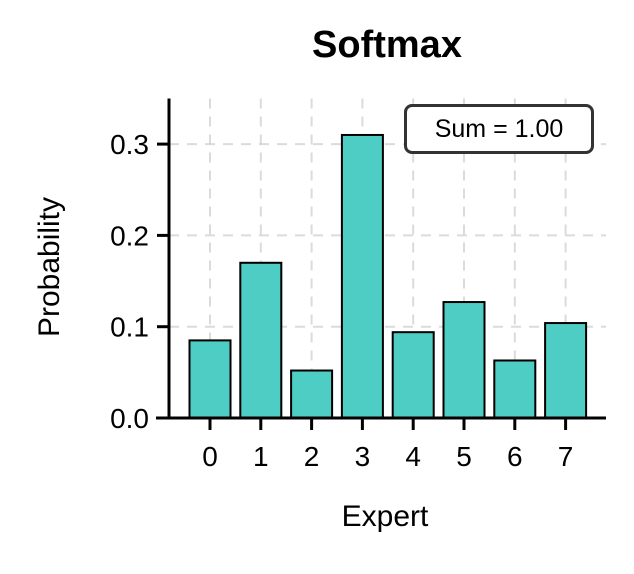  Describe the element at coordinates (129, 418) in the screenshot. I see `y-tick-label: 0.0` at that location.